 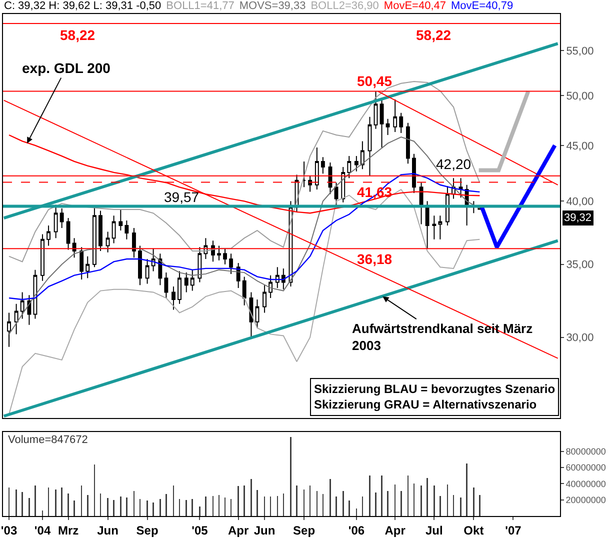 I want to click on text: BOLL1=41,77, so click(x=200, y=6).